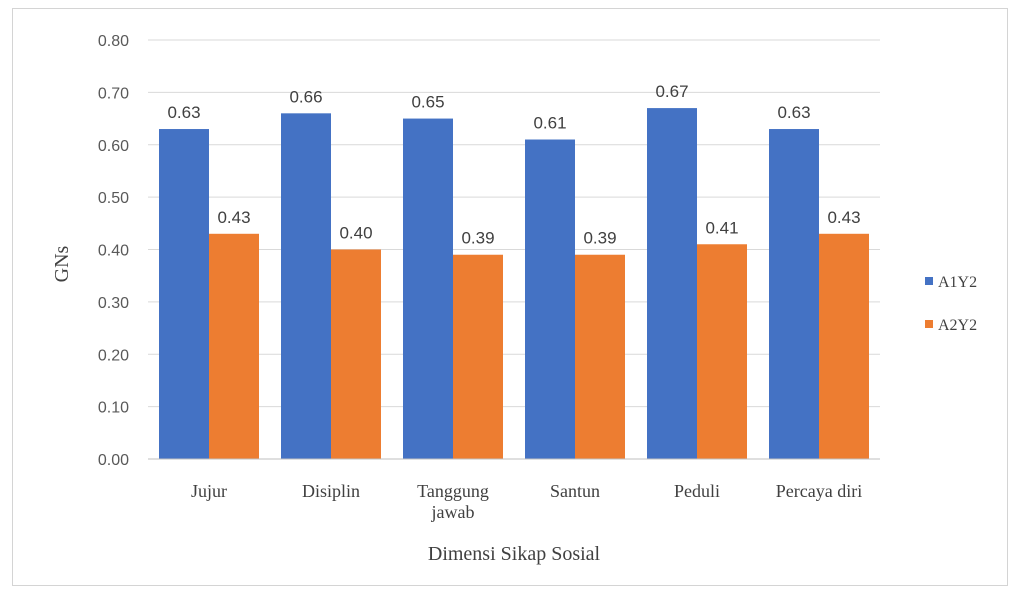  Describe the element at coordinates (575, 491) in the screenshot. I see `x-category-label: Santun` at that location.